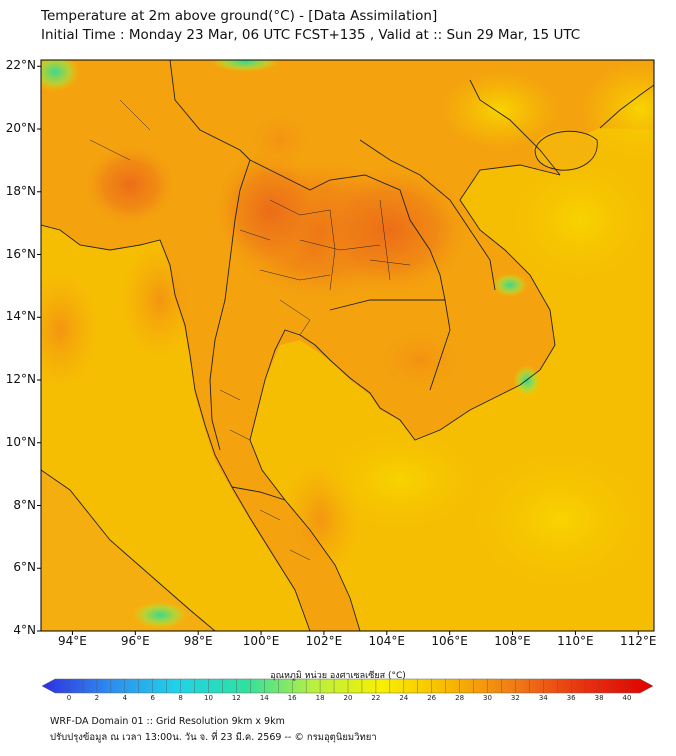 This screenshot has width=676, height=756. Describe the element at coordinates (571, 698) in the screenshot. I see `colorbar-tick-label: 36` at that location.